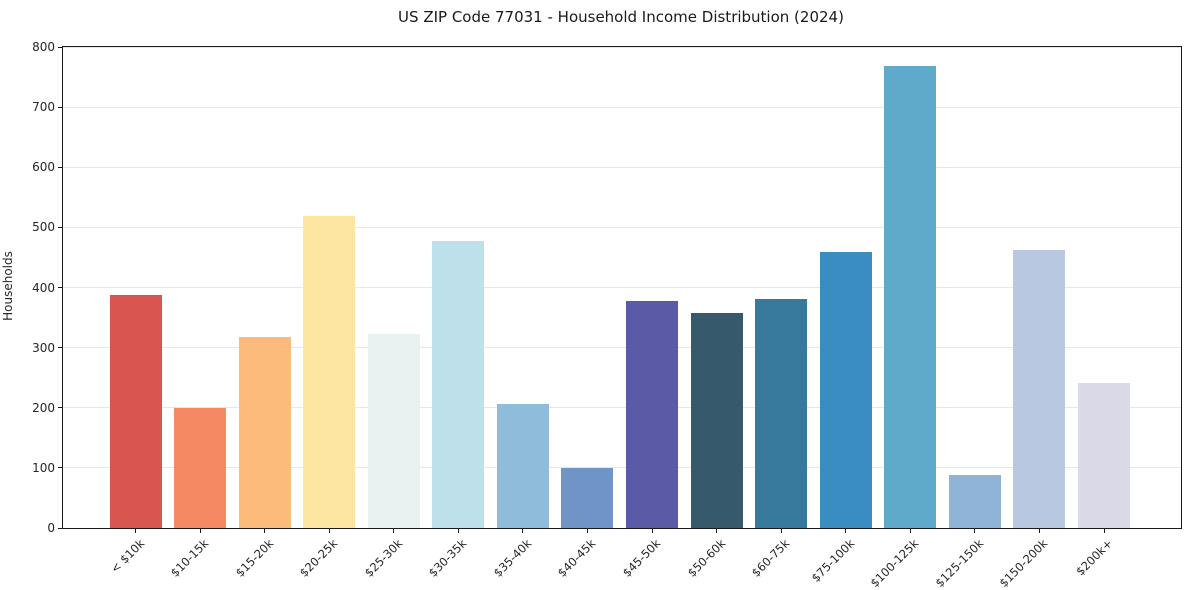 The image size is (1189, 590). Describe the element at coordinates (43, 227) in the screenshot. I see `y-tick-label-500: 500` at that location.